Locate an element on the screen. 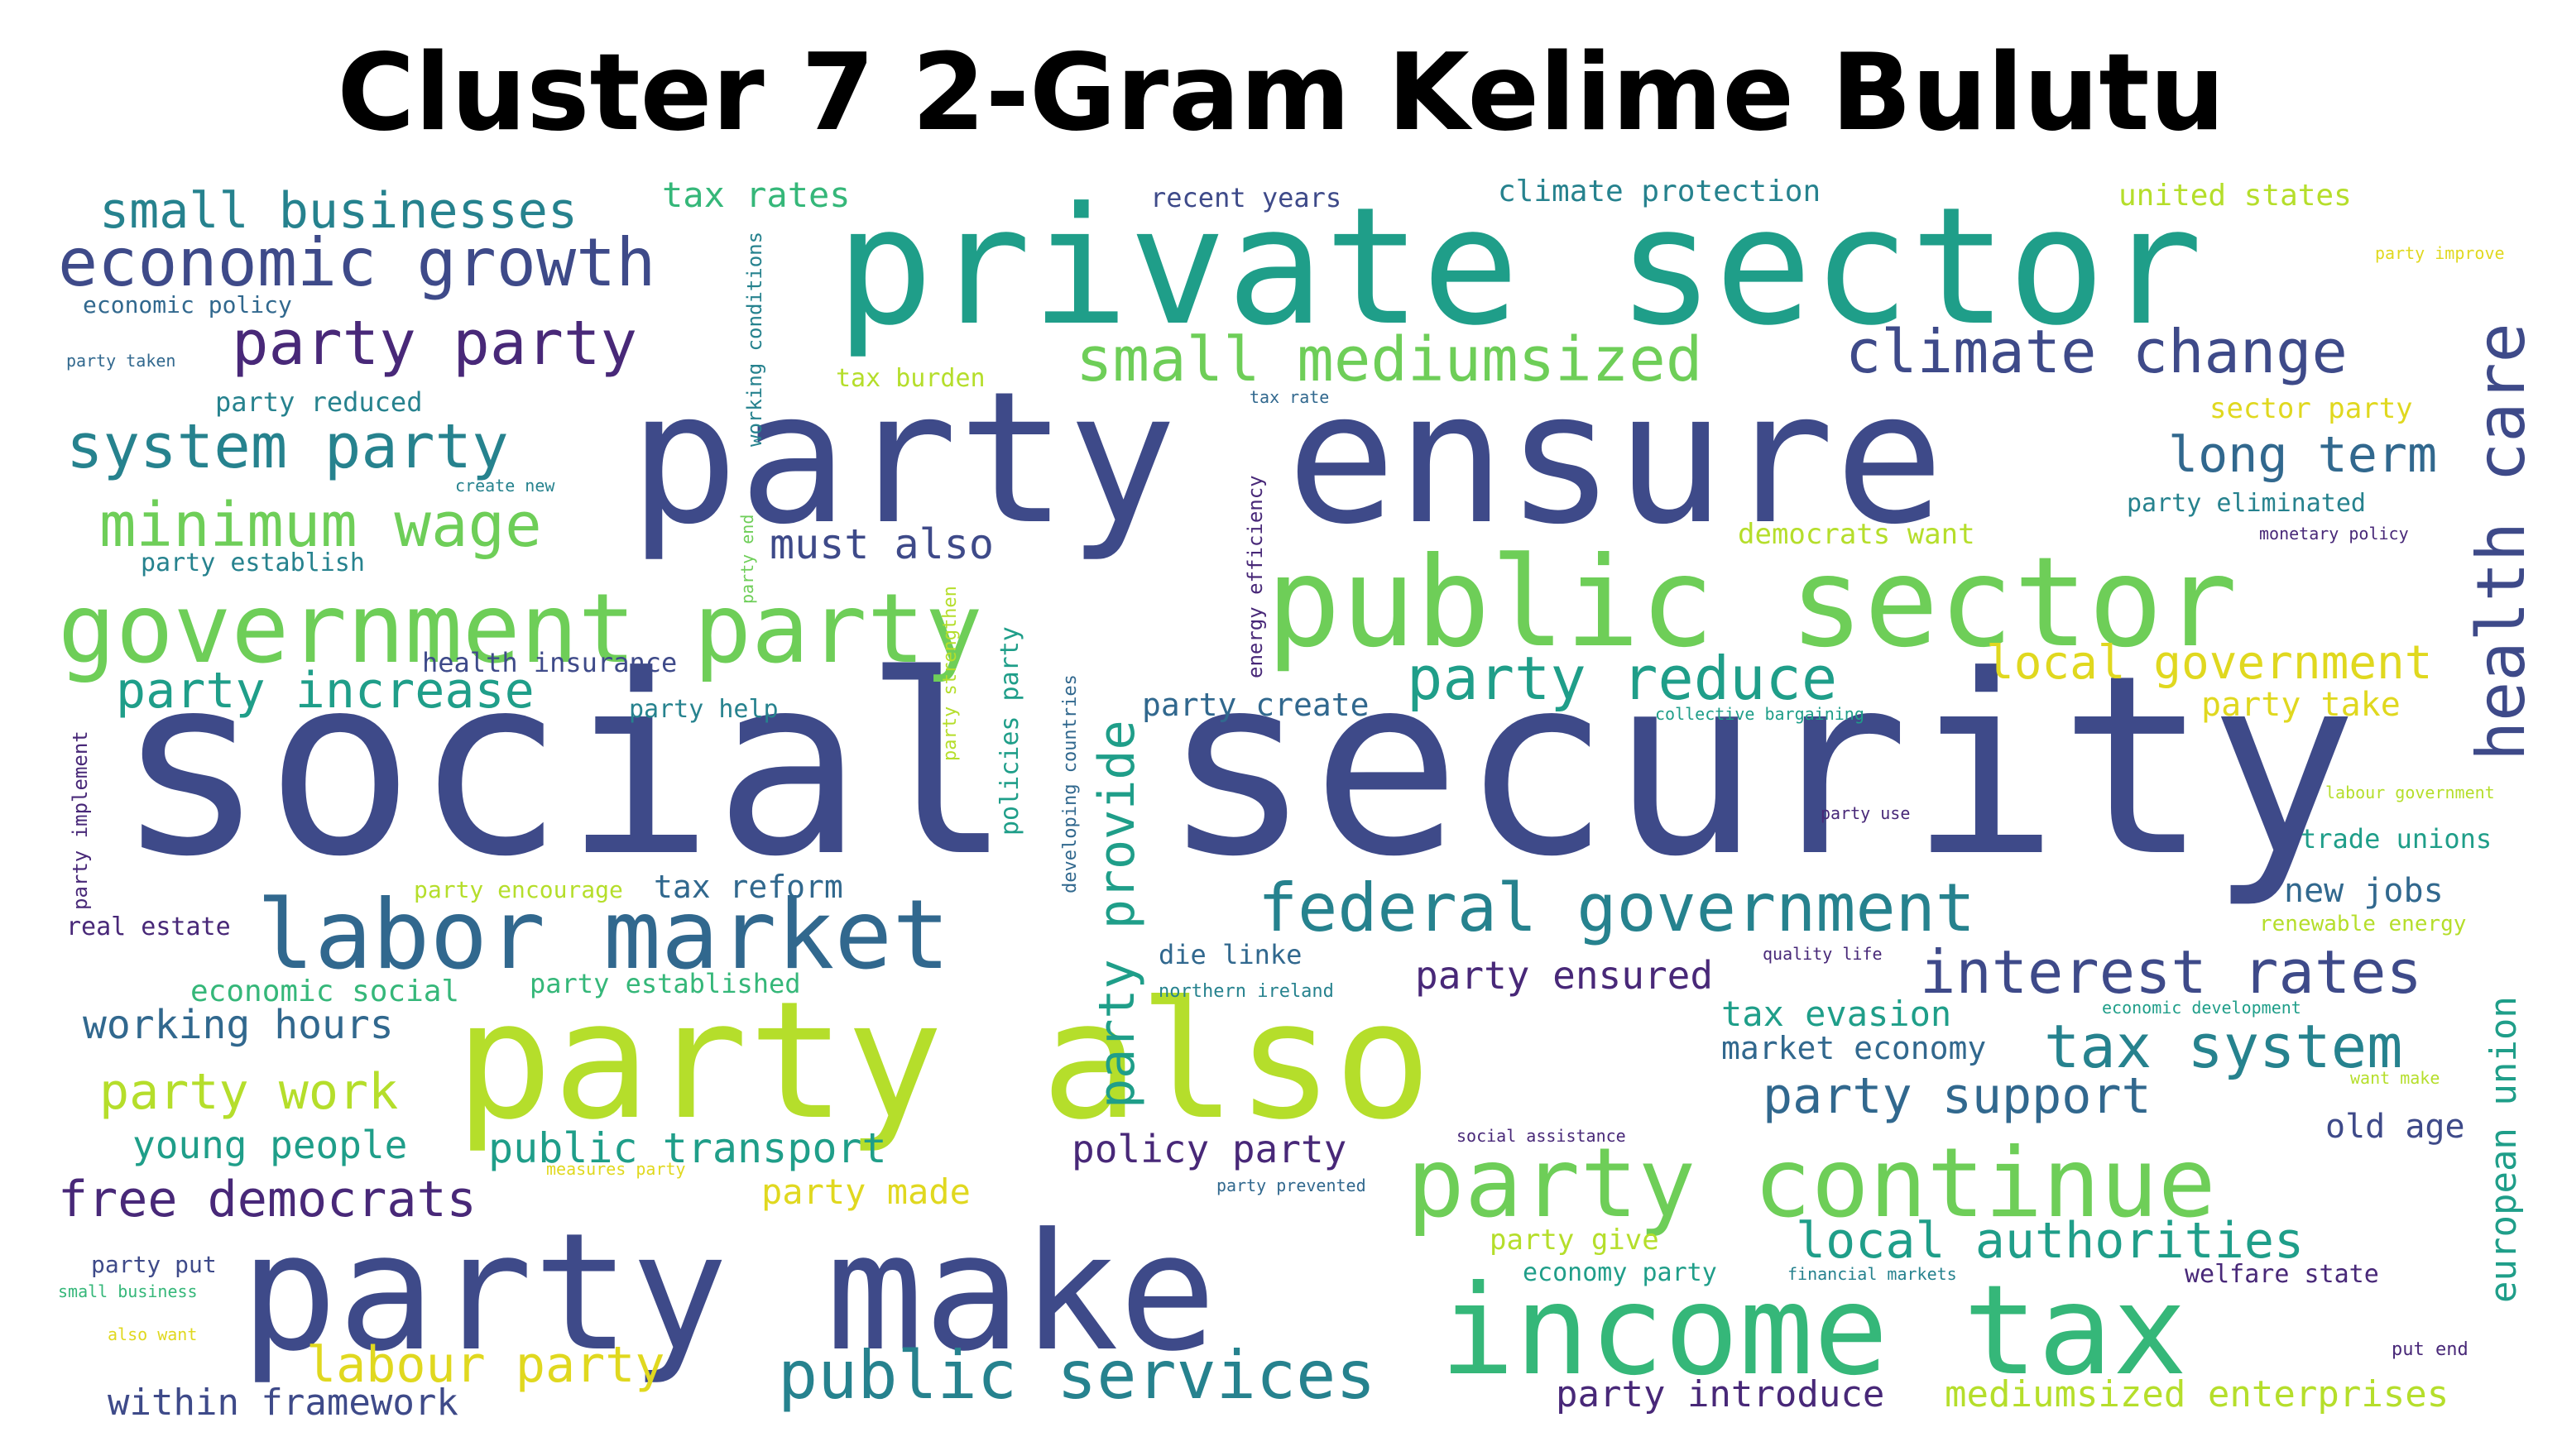  word-mediumsized-enterprises: mediumsized enterprises is located at coordinates (2197, 1394).